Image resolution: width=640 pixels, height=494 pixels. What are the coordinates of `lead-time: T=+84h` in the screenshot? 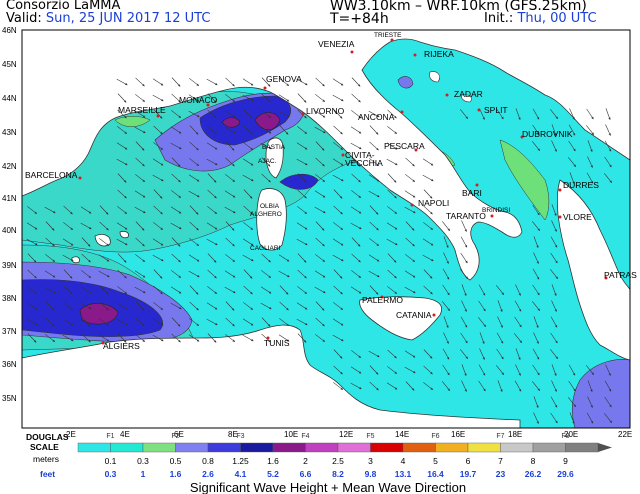 It's located at (359, 19).